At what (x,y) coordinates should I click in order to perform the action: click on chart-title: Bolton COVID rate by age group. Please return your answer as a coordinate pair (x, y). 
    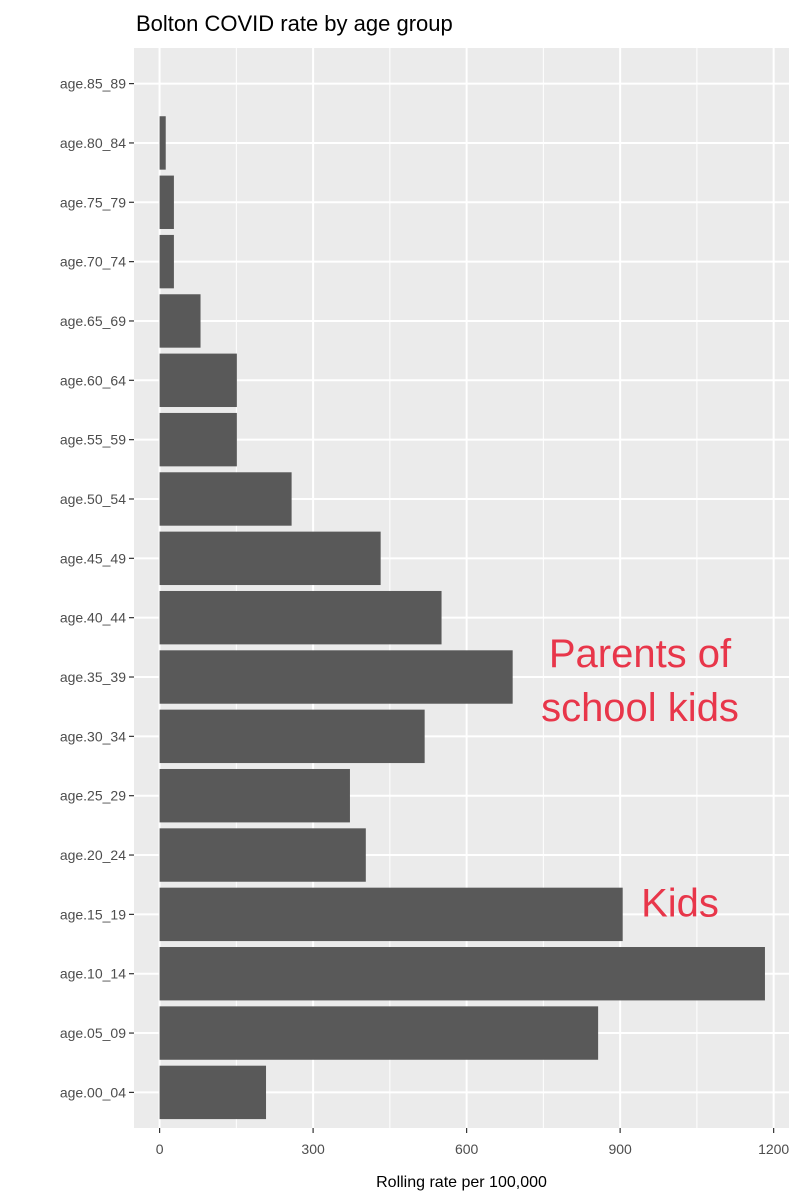
    Looking at the image, I should click on (294, 23).